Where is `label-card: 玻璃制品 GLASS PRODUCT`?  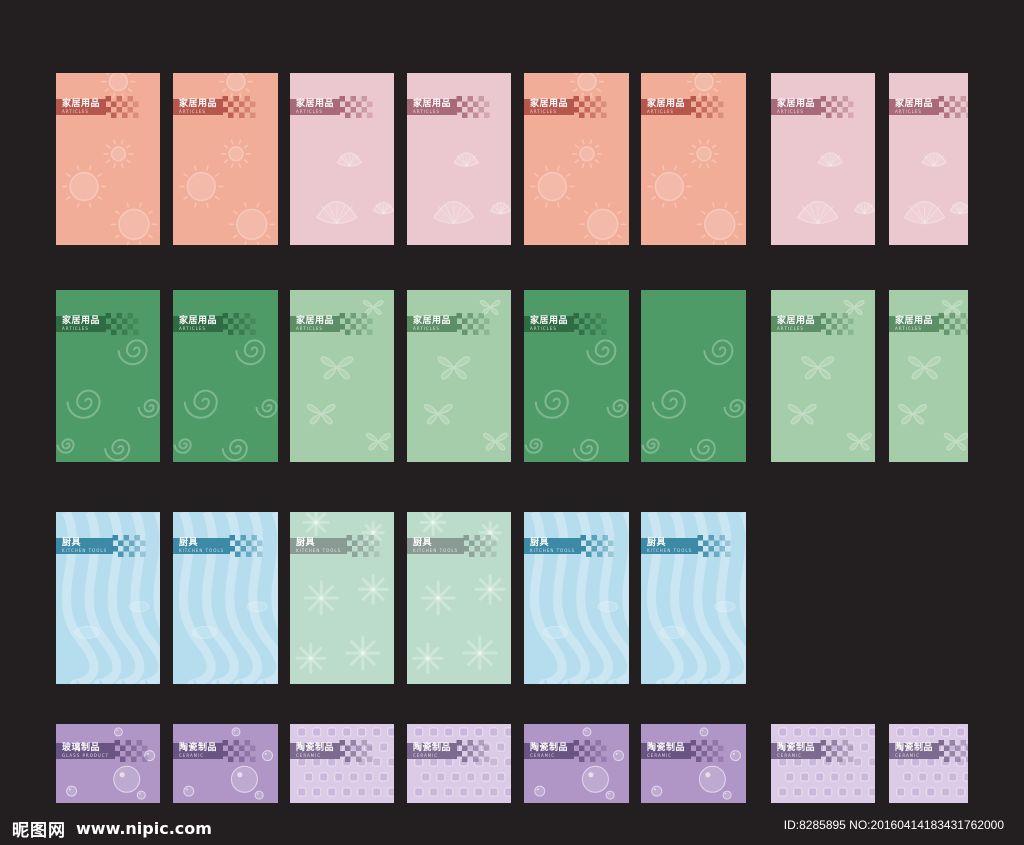 label-card: 玻璃制品 GLASS PRODUCT is located at coordinates (108, 763).